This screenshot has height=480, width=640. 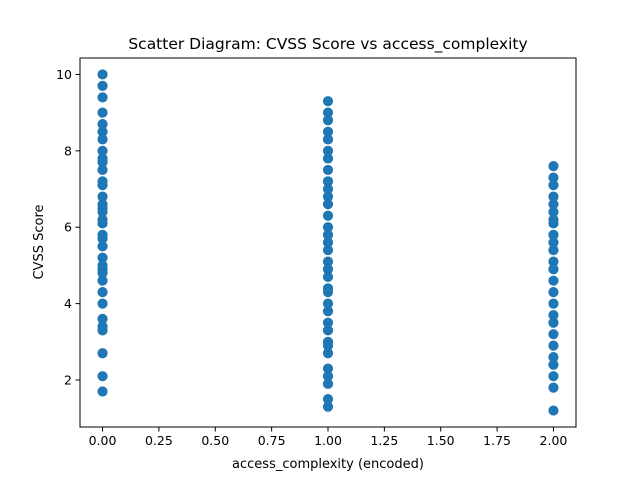 I want to click on x-tick-label: 0.75, so click(x=272, y=440).